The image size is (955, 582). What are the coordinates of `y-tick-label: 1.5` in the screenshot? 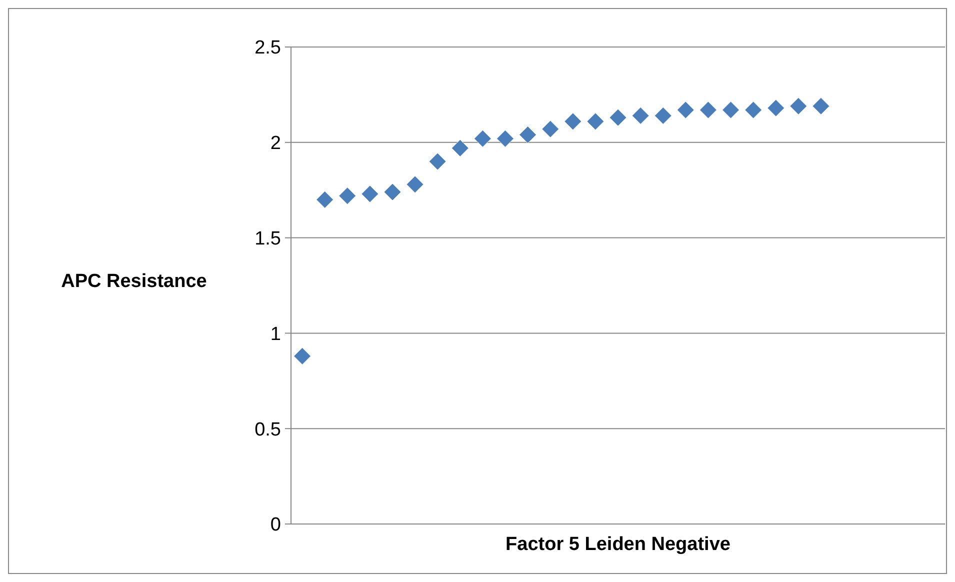 It's located at (267, 239).